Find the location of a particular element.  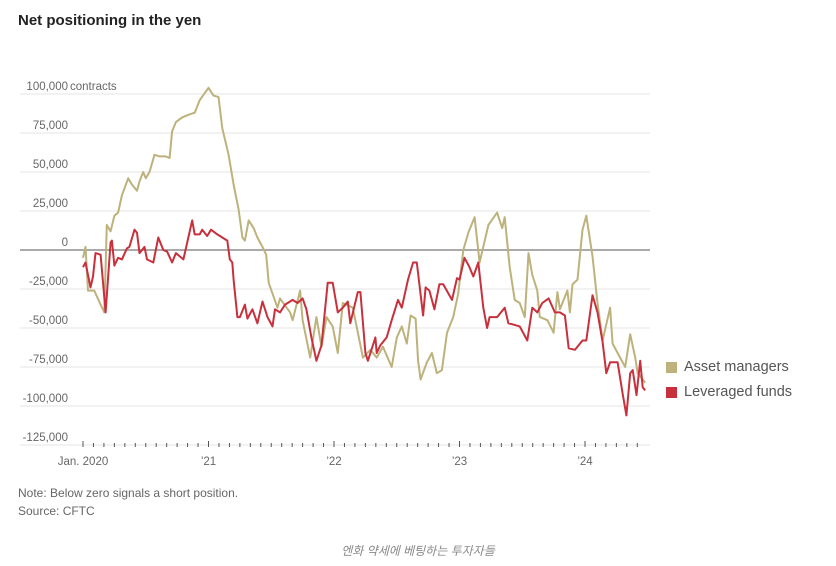

legend-item-asset-managers: Asset managers is located at coordinates (727, 367).